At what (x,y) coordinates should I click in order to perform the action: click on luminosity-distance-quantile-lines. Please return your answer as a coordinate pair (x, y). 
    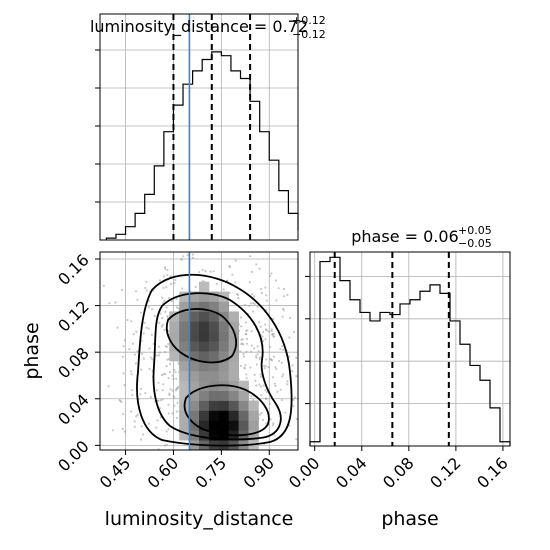
    Looking at the image, I should click on (212, 127).